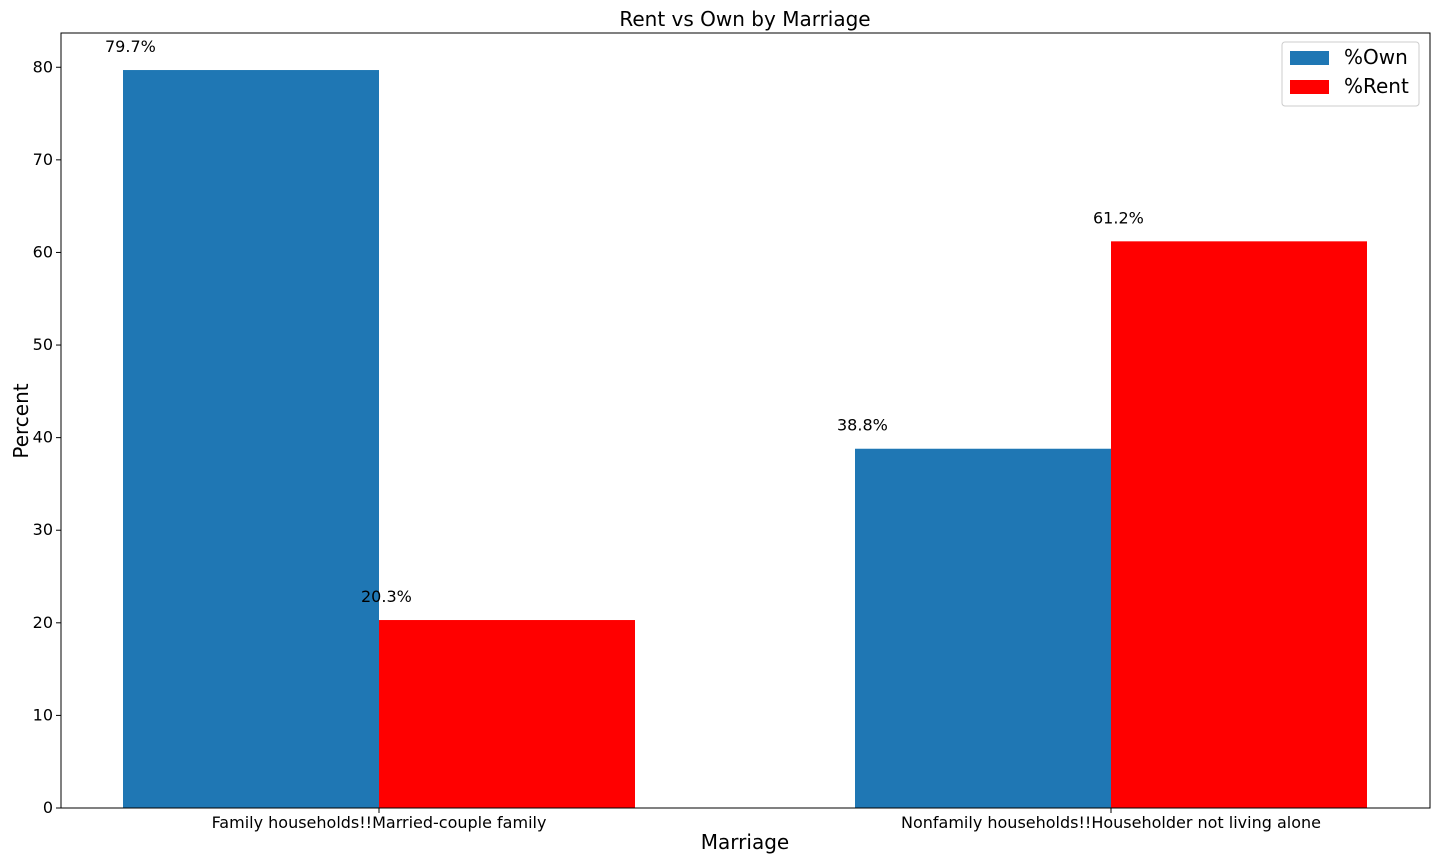 This screenshot has height=864, width=1440. I want to click on y-axis-label: Percent, so click(21, 420).